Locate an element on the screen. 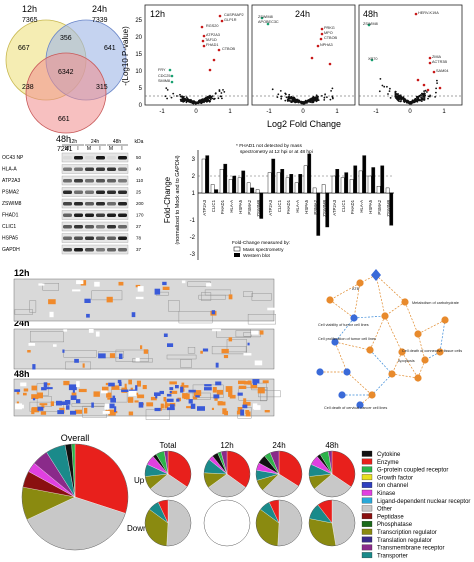 The image size is (474, 562). pie-col-48h: 48h is located at coordinates (331, 445).